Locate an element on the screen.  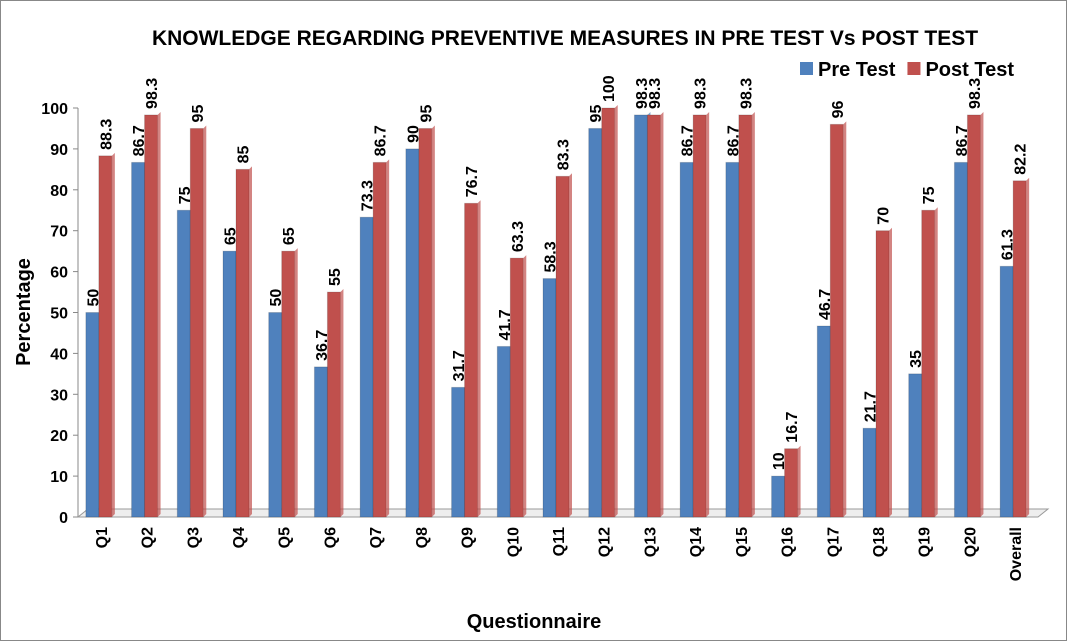
x-tick-label: Q3 is located at coordinates (193, 537).